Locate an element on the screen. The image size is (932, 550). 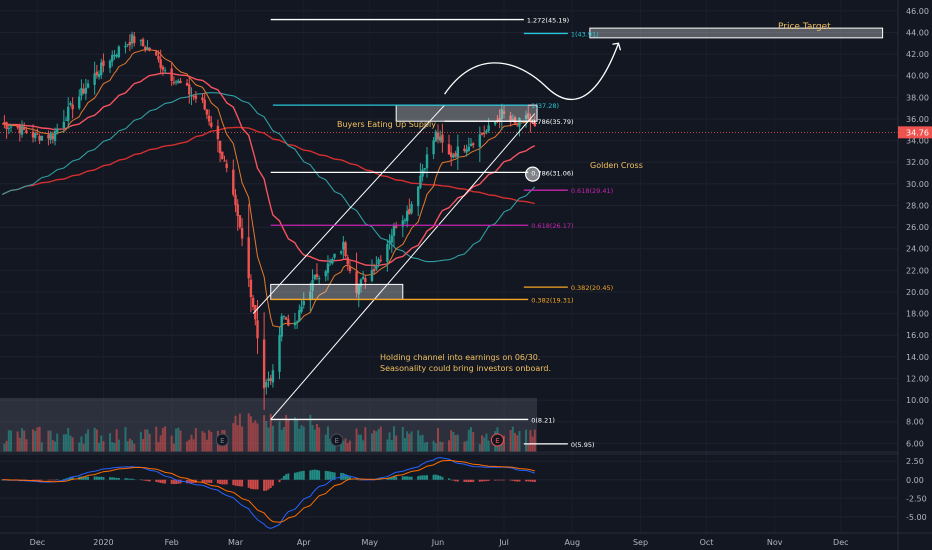
earnings-marker is located at coordinates (222, 440).